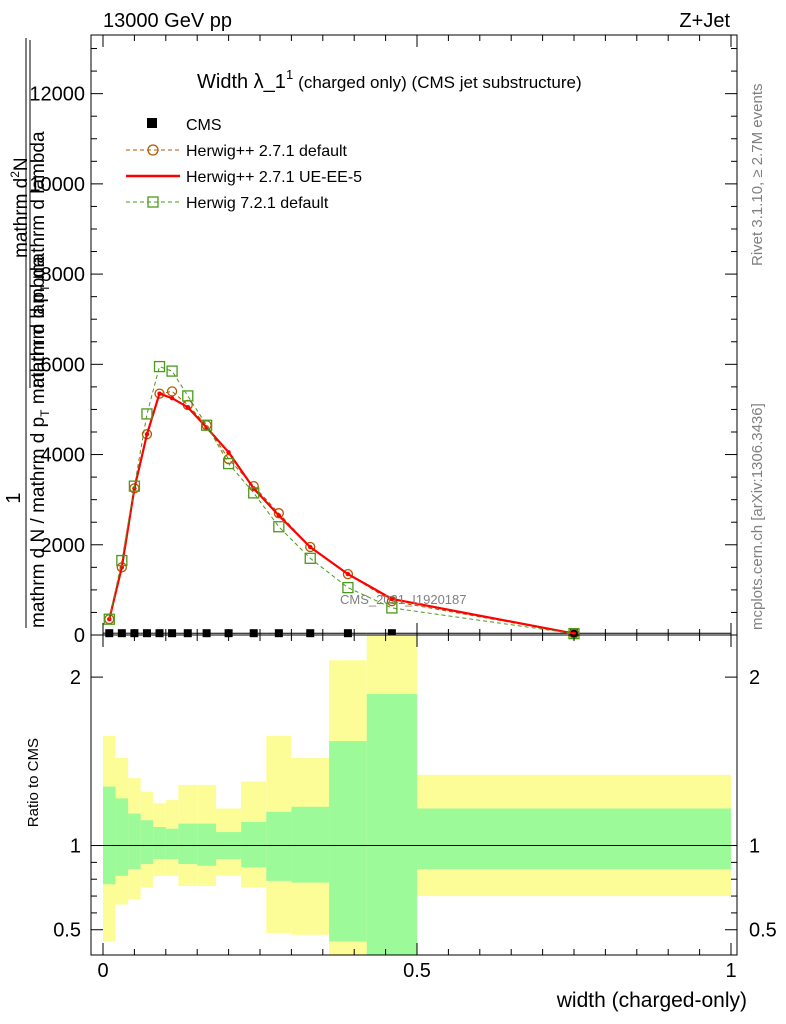 The image size is (786, 1024). I want to click on y-label-inner-den-b: mathrm d lambda, so click(38, 208).